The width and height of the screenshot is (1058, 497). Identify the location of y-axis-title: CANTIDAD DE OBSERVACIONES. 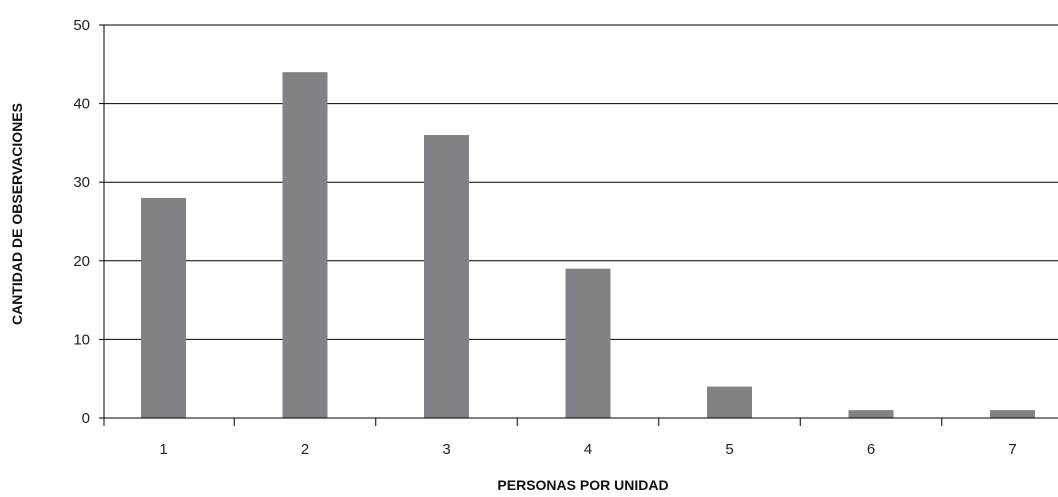
(17, 214).